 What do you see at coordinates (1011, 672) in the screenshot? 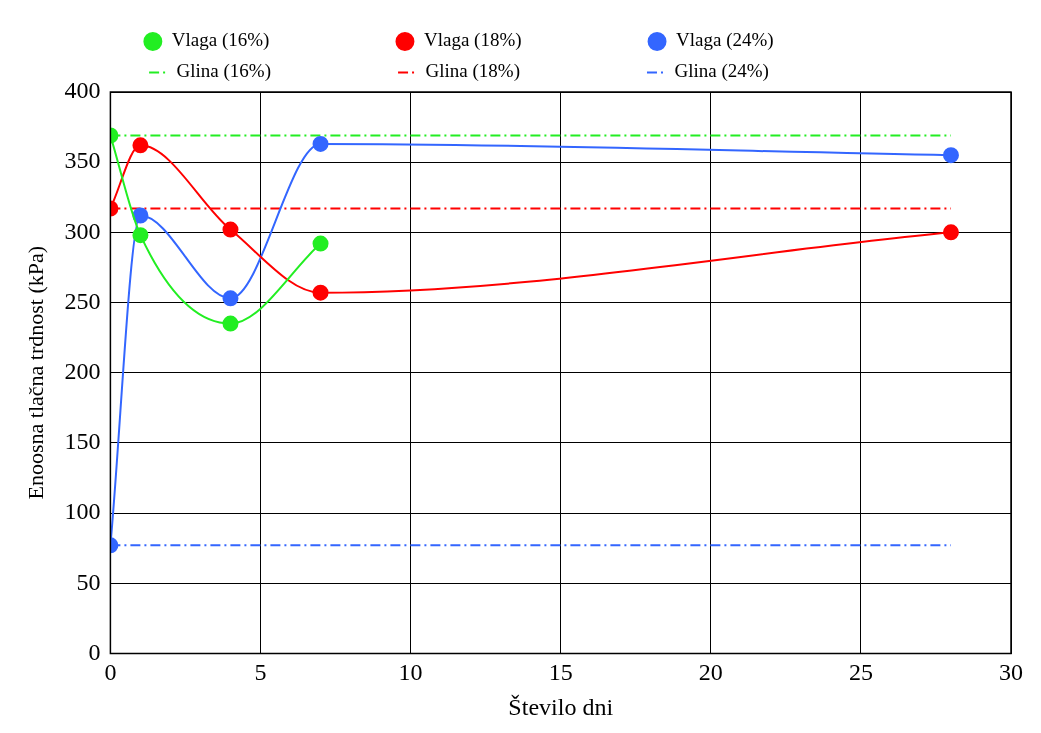
I see `x-tick-label: 30` at bounding box center [1011, 672].